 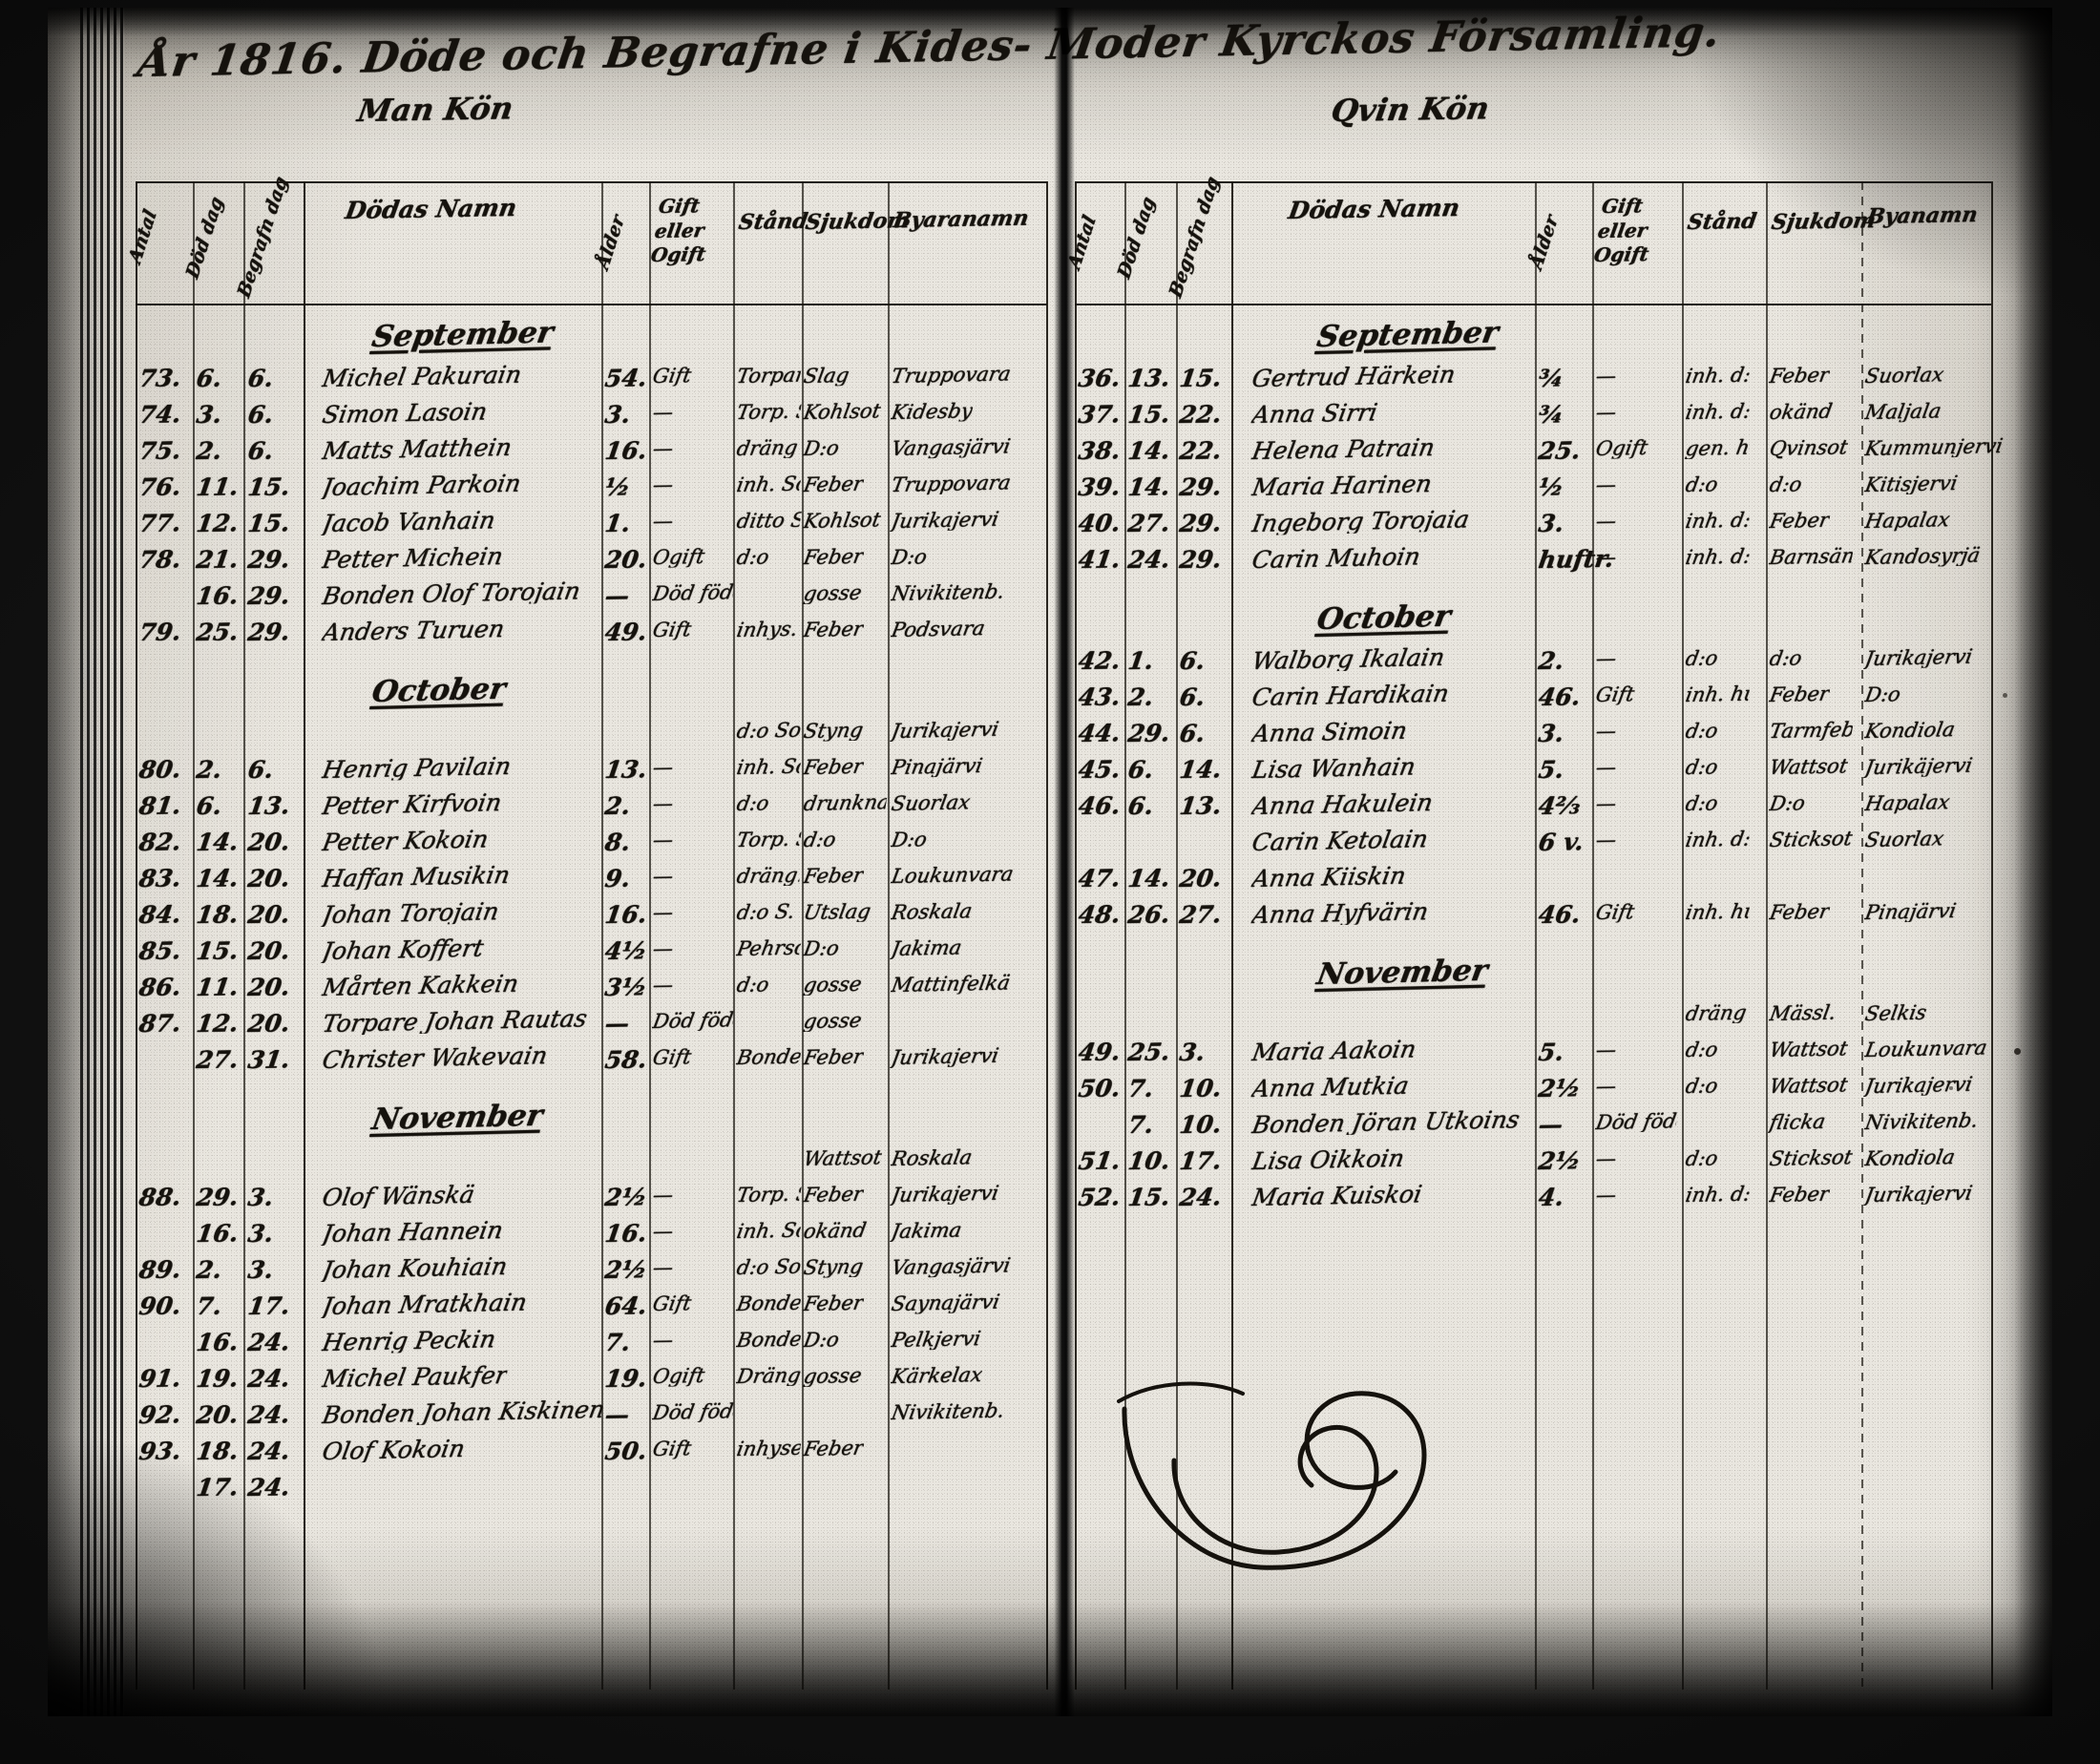 What do you see at coordinates (411, 913) in the screenshot?
I see `register-cell: Johan Torojain` at bounding box center [411, 913].